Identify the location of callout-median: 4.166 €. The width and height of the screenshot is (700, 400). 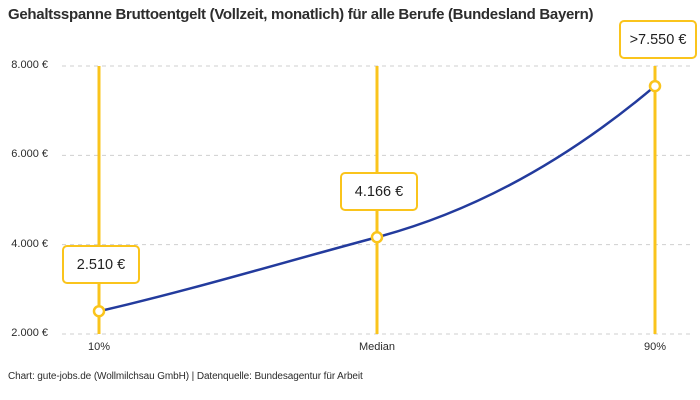
(379, 191).